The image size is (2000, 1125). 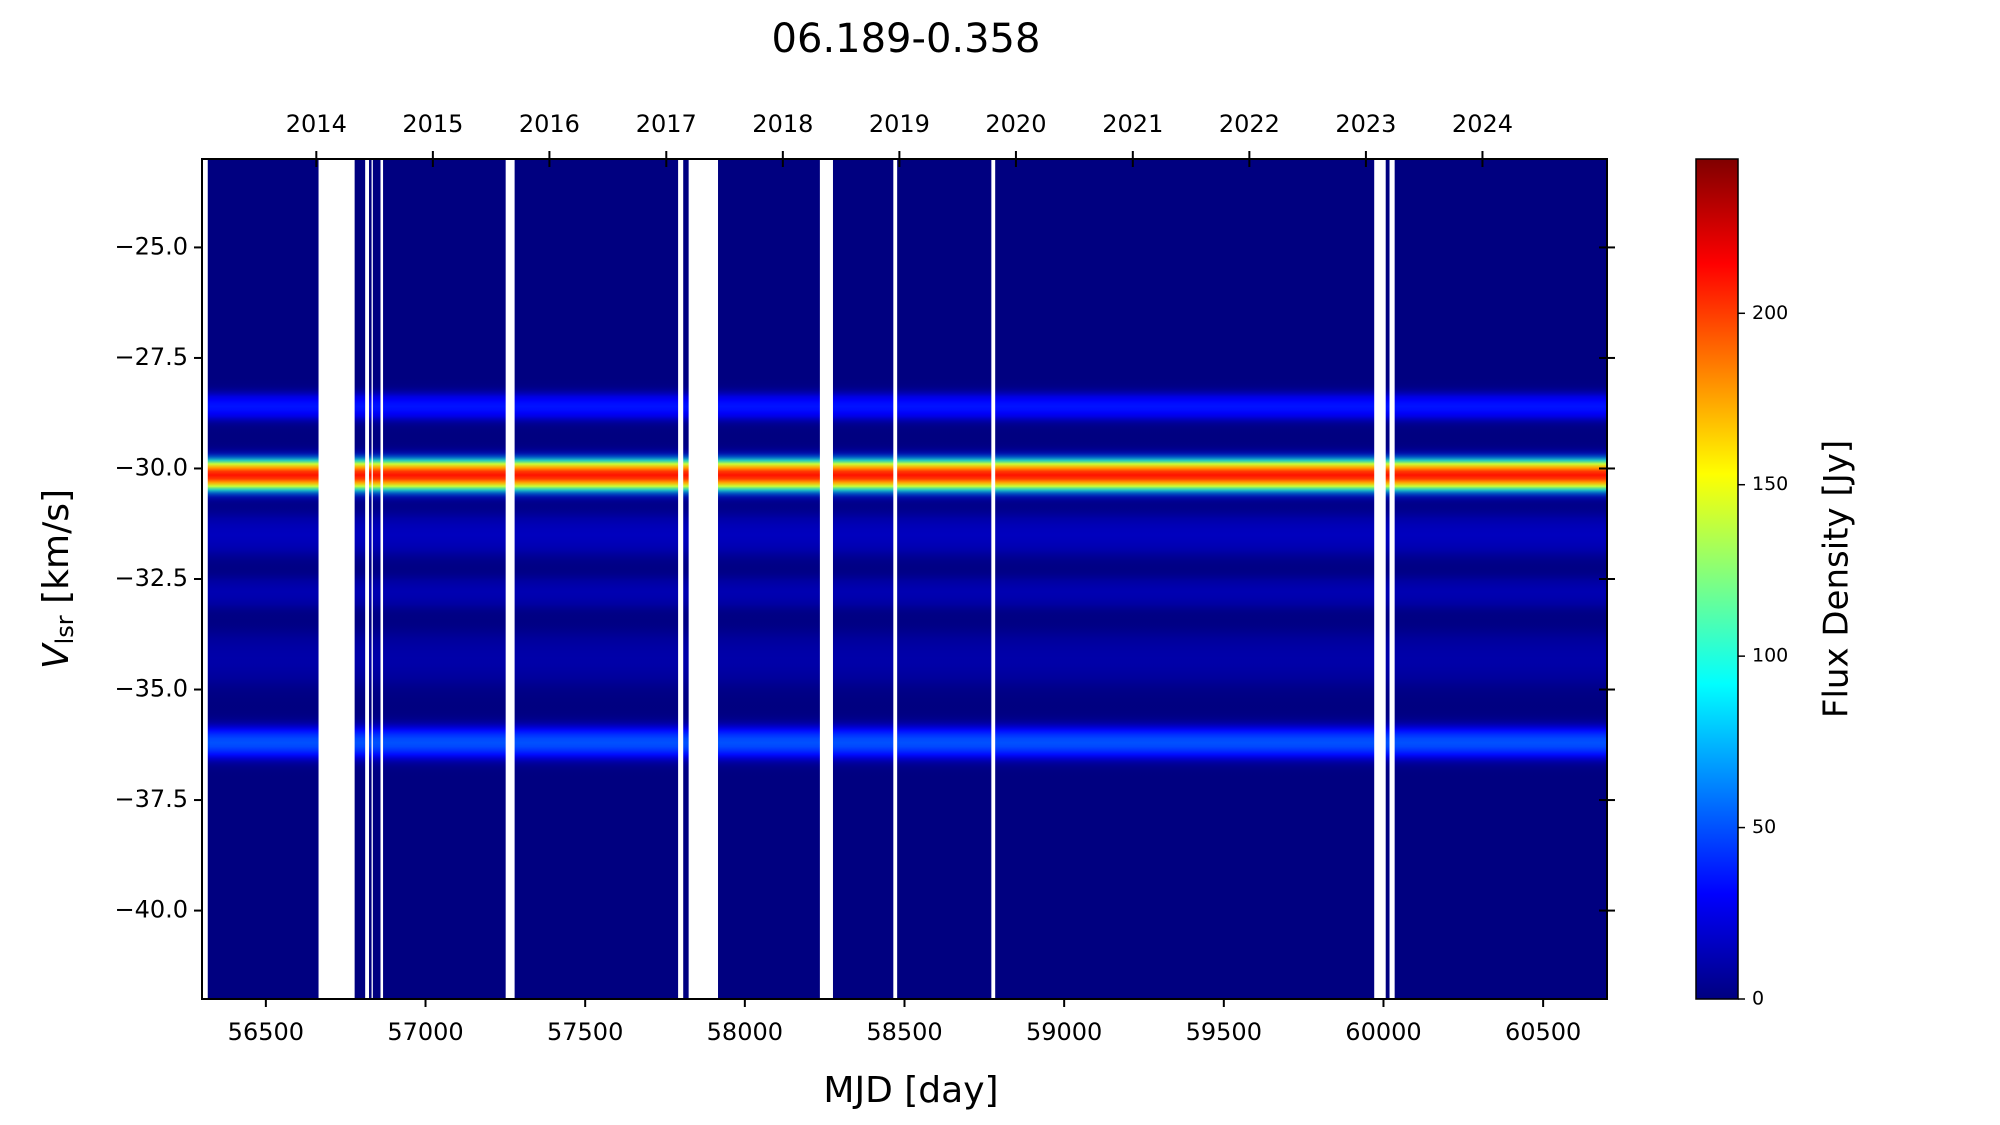 I want to click on y-label-unit: [km/s], so click(x=56, y=552).